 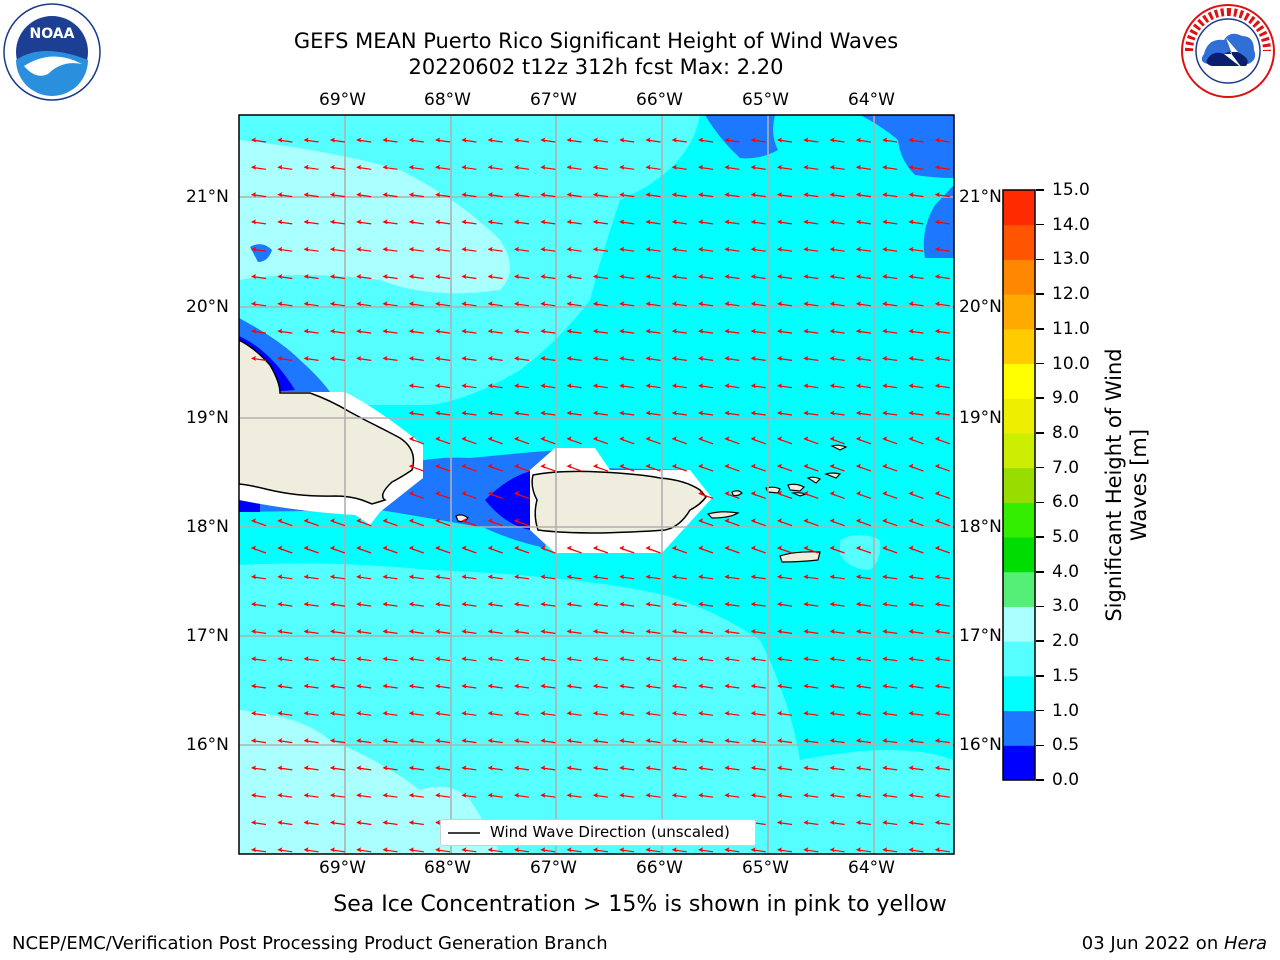 I want to click on lon-label-bottom: 64°W, so click(x=871, y=868).